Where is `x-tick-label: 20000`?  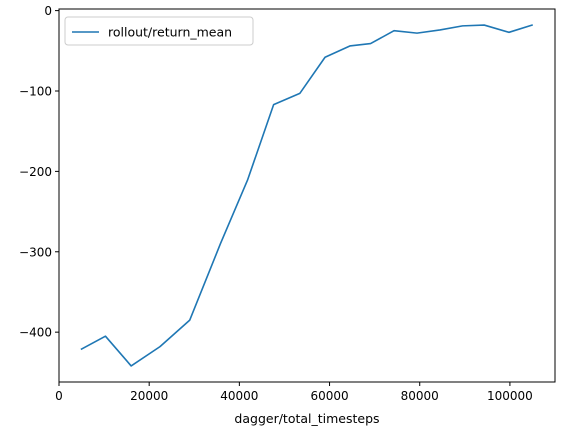 x-tick-label: 20000 is located at coordinates (149, 396).